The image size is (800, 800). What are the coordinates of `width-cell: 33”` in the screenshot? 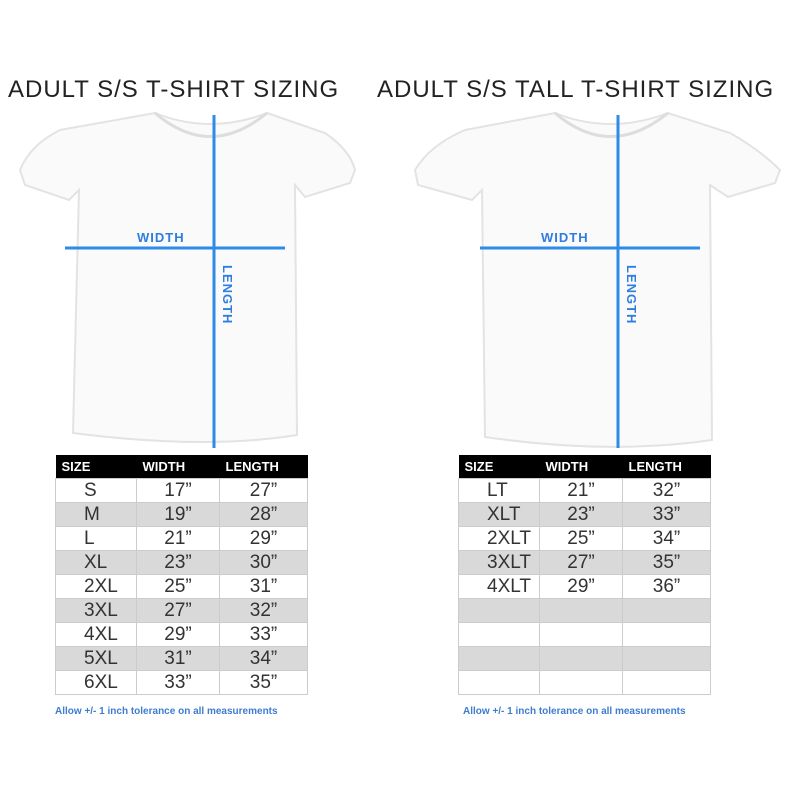 It's located at (178, 682).